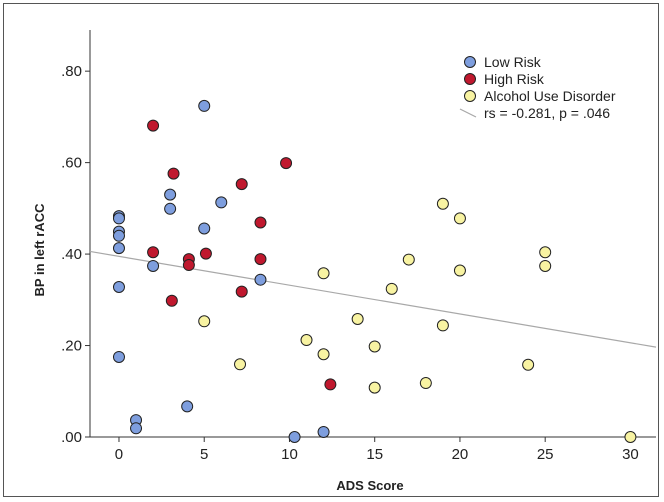  What do you see at coordinates (71, 254) in the screenshot?
I see `y-tick-label: .40` at bounding box center [71, 254].